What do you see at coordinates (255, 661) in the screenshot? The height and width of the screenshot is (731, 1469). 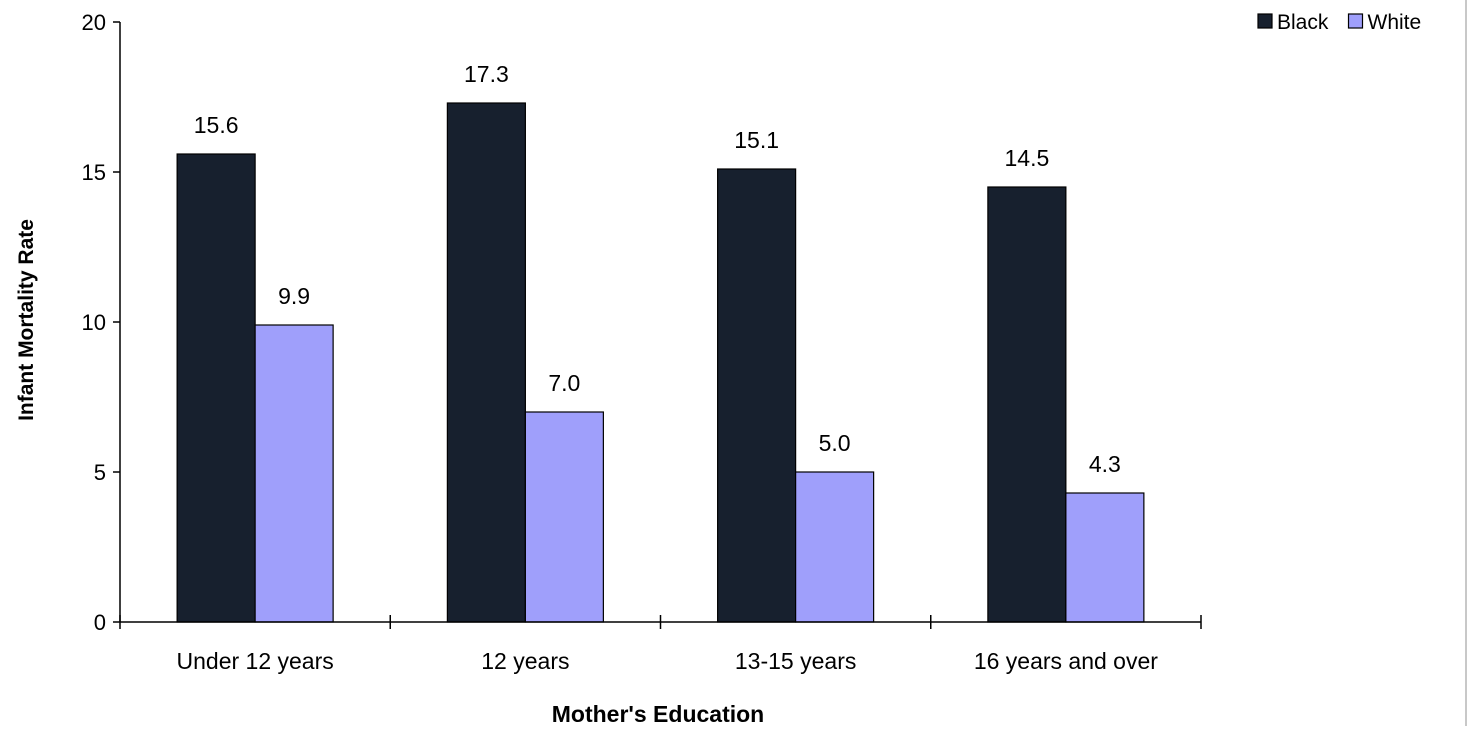 I see `x-tick-label: Under 12 years` at bounding box center [255, 661].